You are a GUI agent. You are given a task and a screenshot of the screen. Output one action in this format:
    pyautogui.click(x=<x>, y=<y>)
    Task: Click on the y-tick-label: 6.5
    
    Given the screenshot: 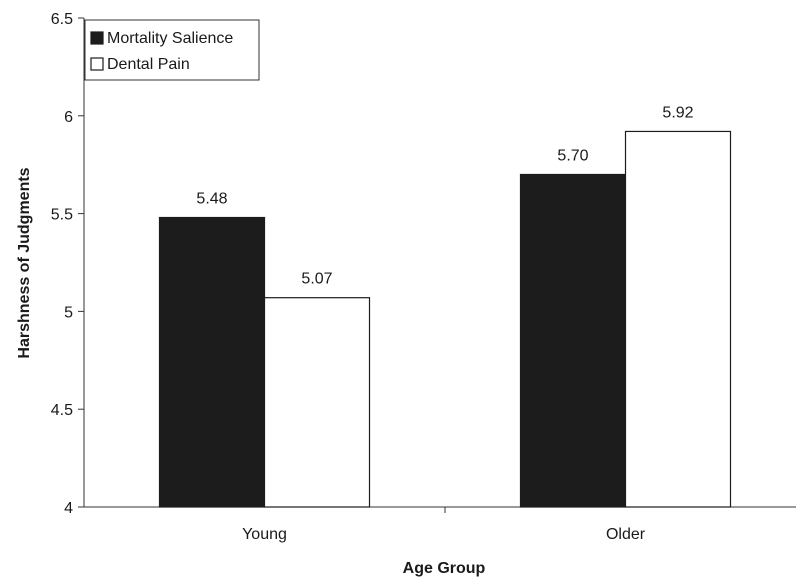 What is the action you would take?
    pyautogui.click(x=62, y=19)
    